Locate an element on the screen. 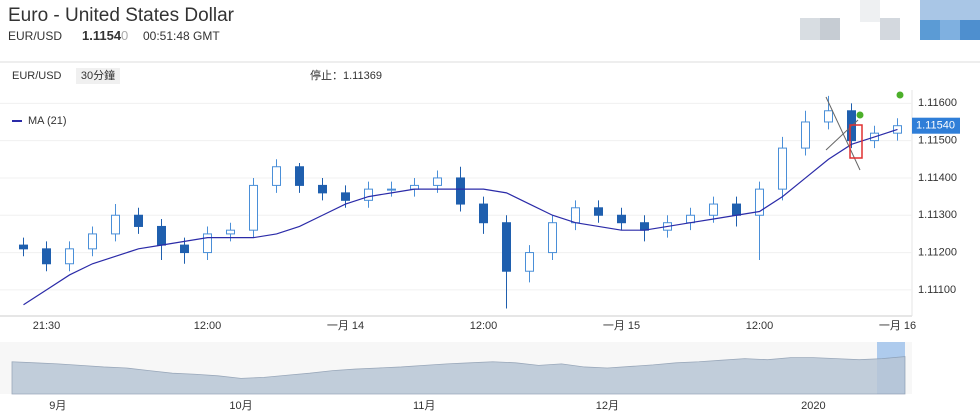  y-tick-label: 1.11500 is located at coordinates (937, 141).